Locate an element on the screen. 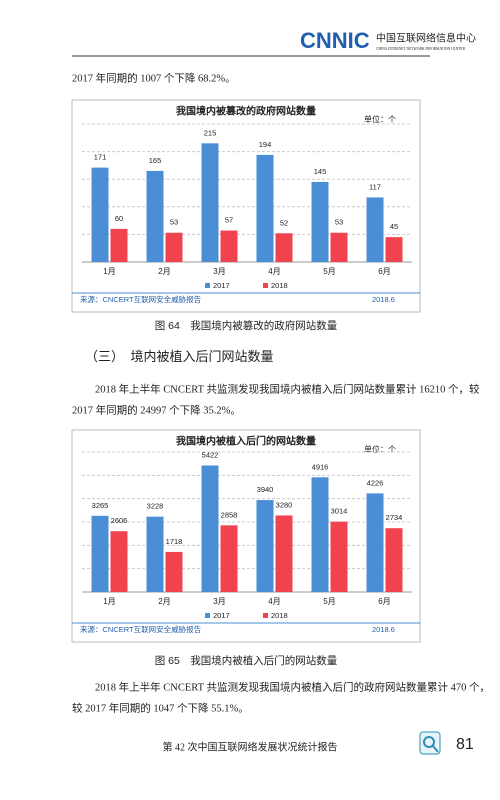 The image size is (500, 800). page-number: 81 is located at coordinates (465, 744).